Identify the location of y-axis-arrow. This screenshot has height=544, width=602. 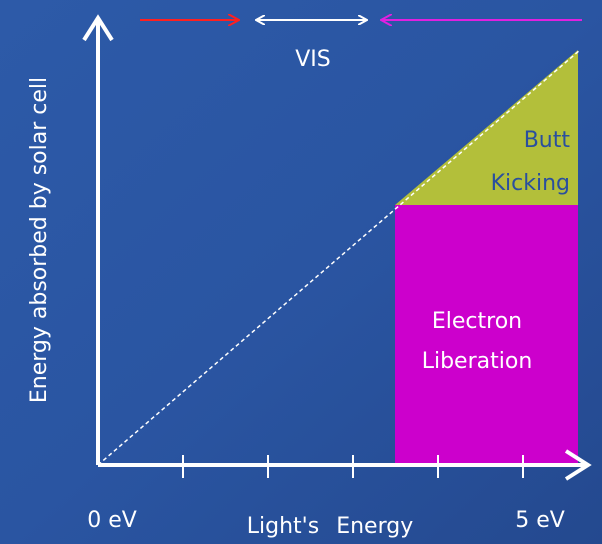
(98, 28).